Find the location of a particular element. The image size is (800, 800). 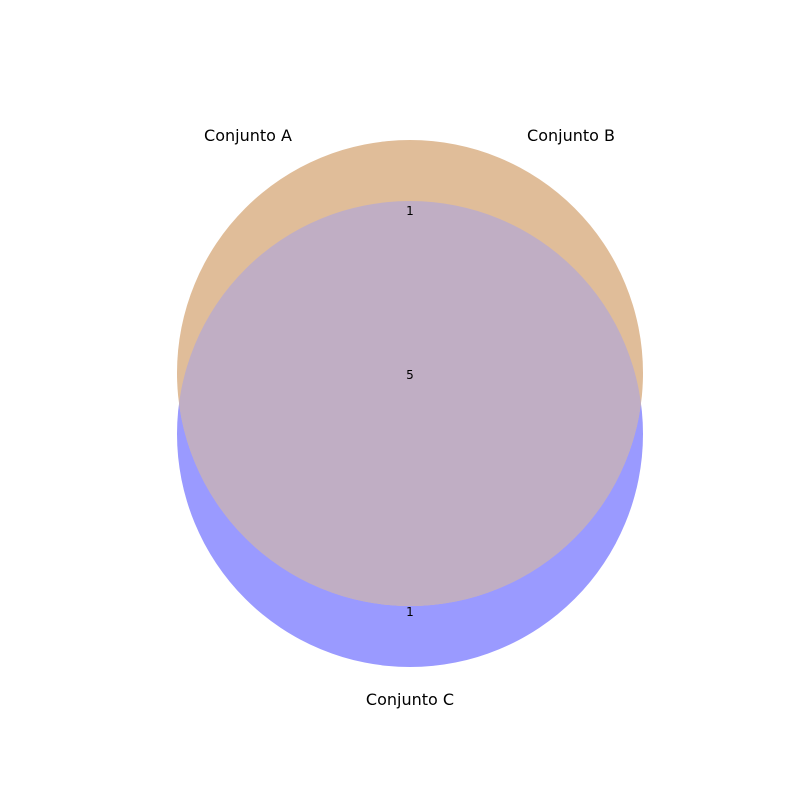

set-c-label: Conjunto C is located at coordinates (410, 699).